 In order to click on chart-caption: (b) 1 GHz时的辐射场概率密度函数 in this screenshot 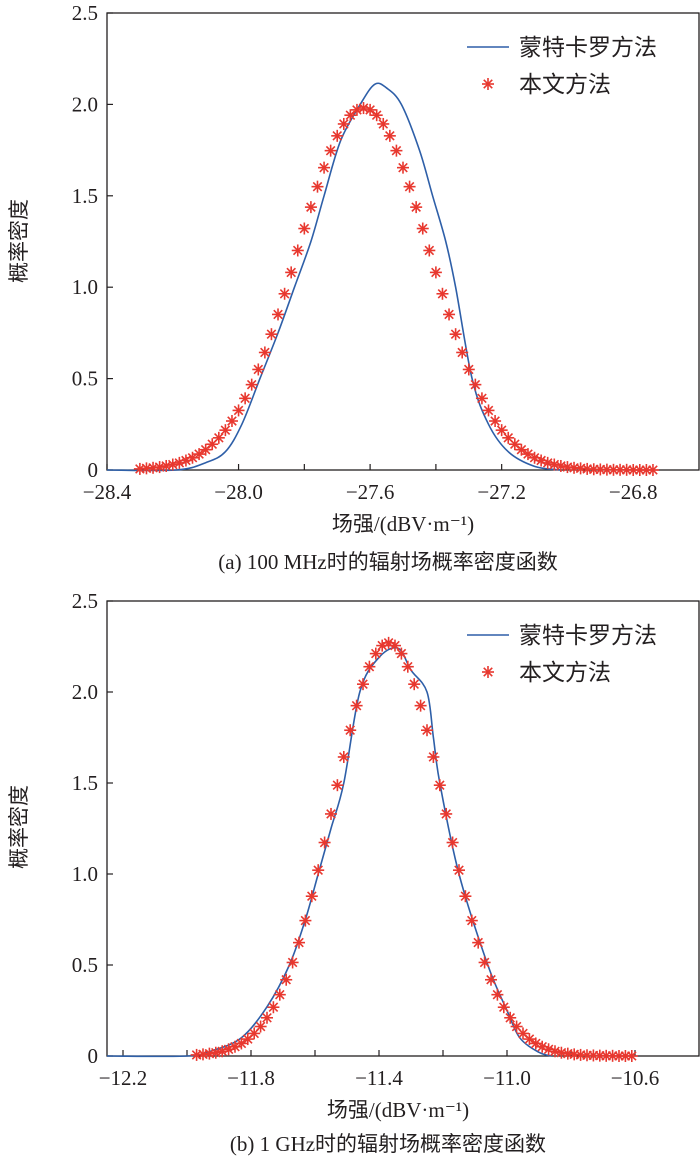, I will do `click(388, 1144)`.